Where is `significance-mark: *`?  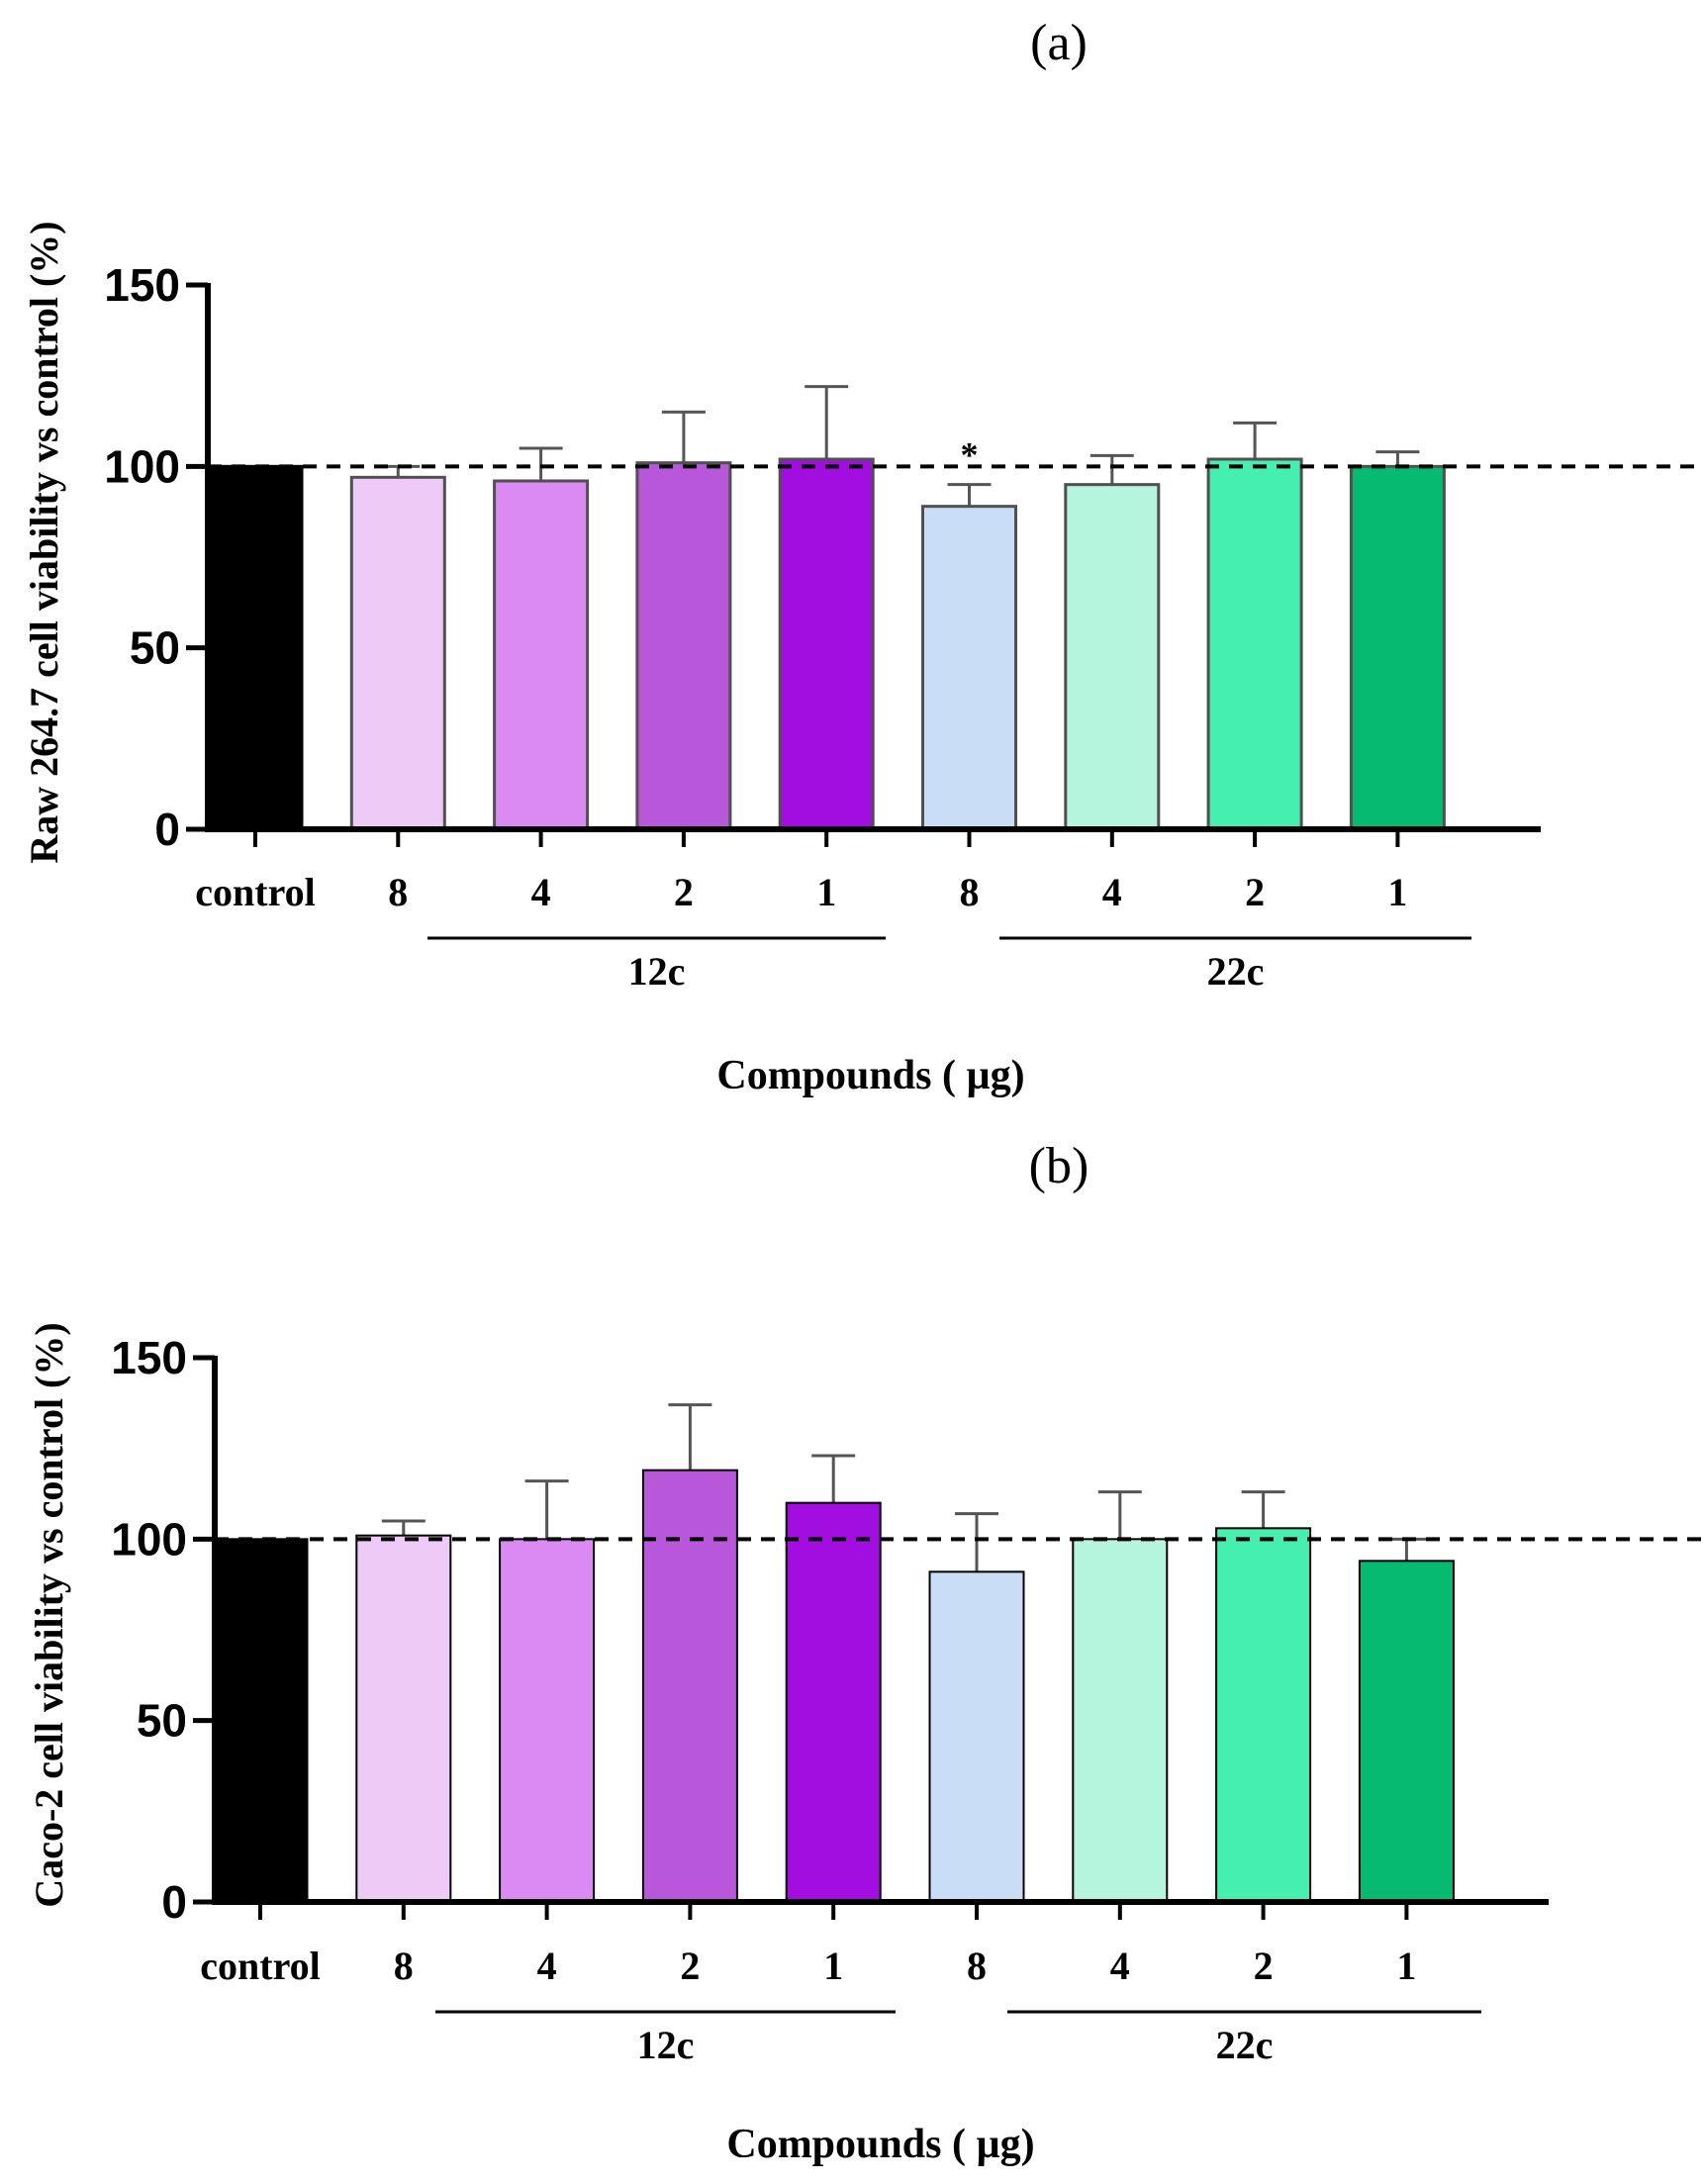
significance-mark: * is located at coordinates (970, 455).